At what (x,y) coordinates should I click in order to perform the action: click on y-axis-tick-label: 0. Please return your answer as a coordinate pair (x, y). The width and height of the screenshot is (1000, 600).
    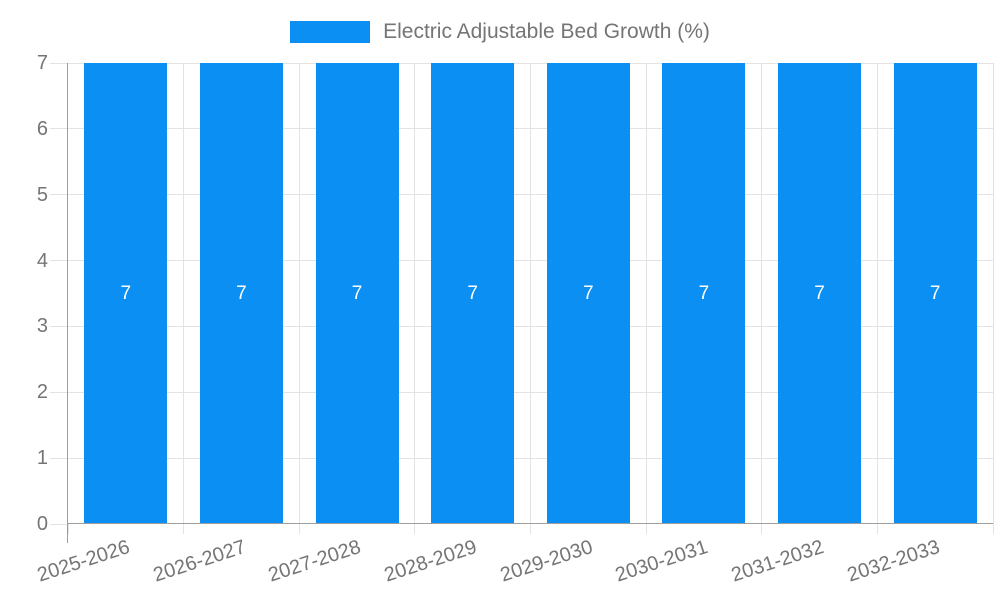
    Looking at the image, I should click on (42, 524).